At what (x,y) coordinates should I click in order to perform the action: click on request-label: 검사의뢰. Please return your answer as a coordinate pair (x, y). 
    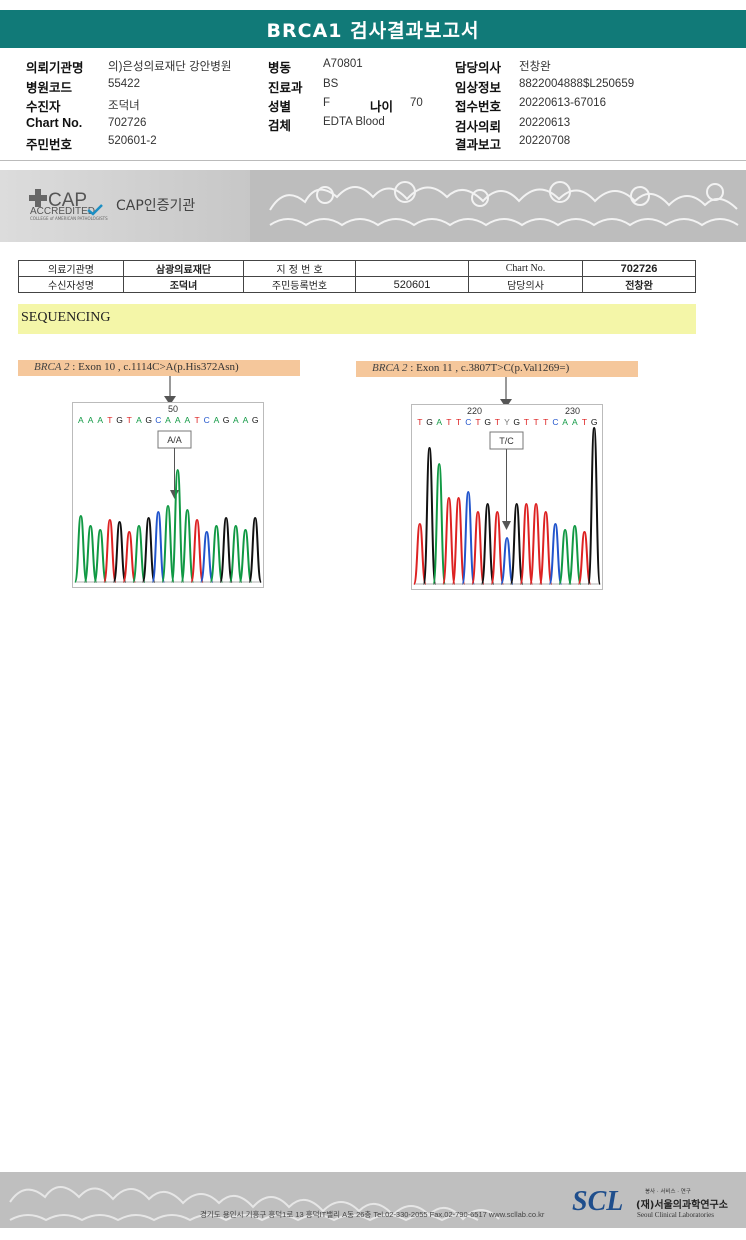
    Looking at the image, I should click on (478, 126).